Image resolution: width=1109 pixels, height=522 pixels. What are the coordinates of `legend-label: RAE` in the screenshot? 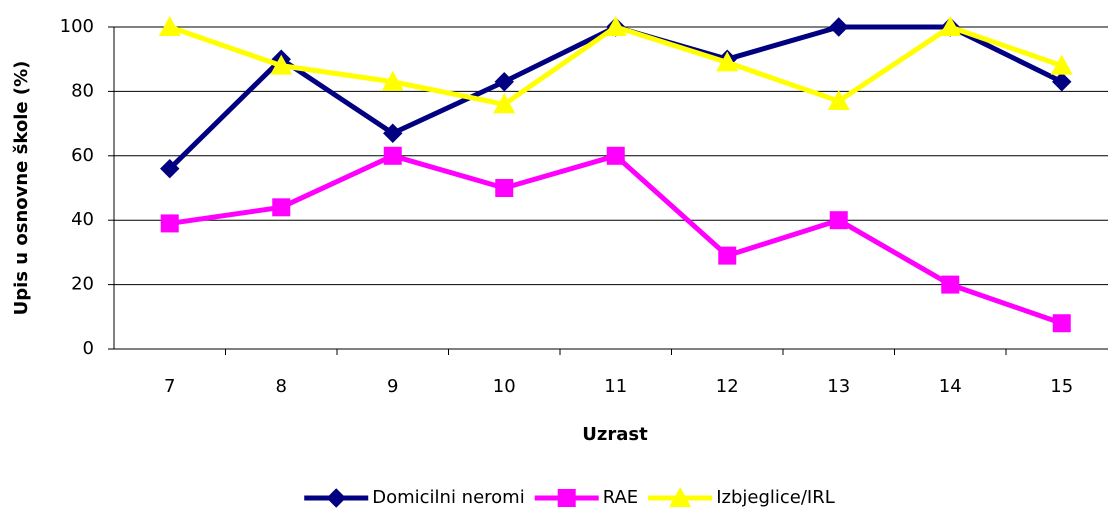 It's located at (620, 497).